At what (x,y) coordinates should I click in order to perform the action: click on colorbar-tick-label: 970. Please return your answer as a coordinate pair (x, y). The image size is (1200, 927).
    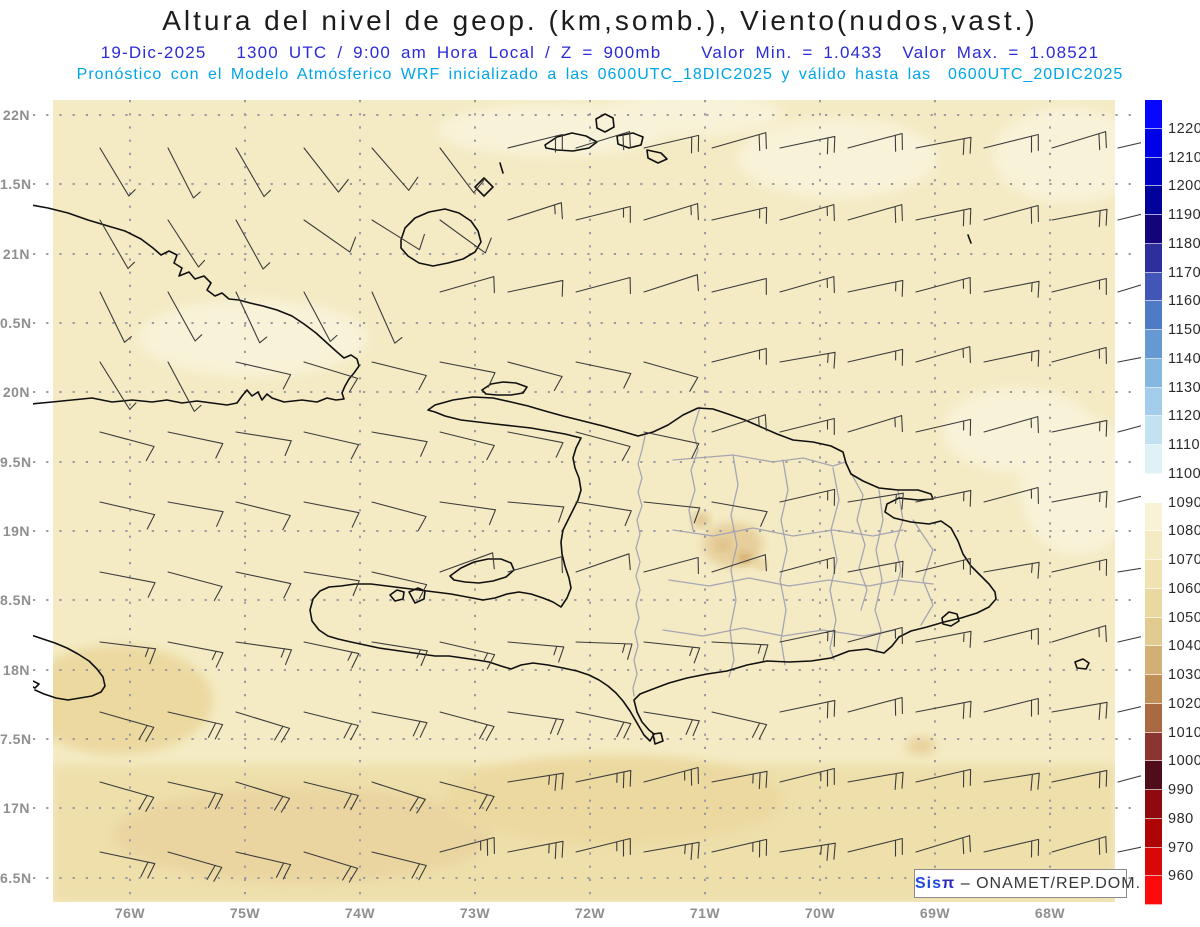
    Looking at the image, I should click on (1181, 847).